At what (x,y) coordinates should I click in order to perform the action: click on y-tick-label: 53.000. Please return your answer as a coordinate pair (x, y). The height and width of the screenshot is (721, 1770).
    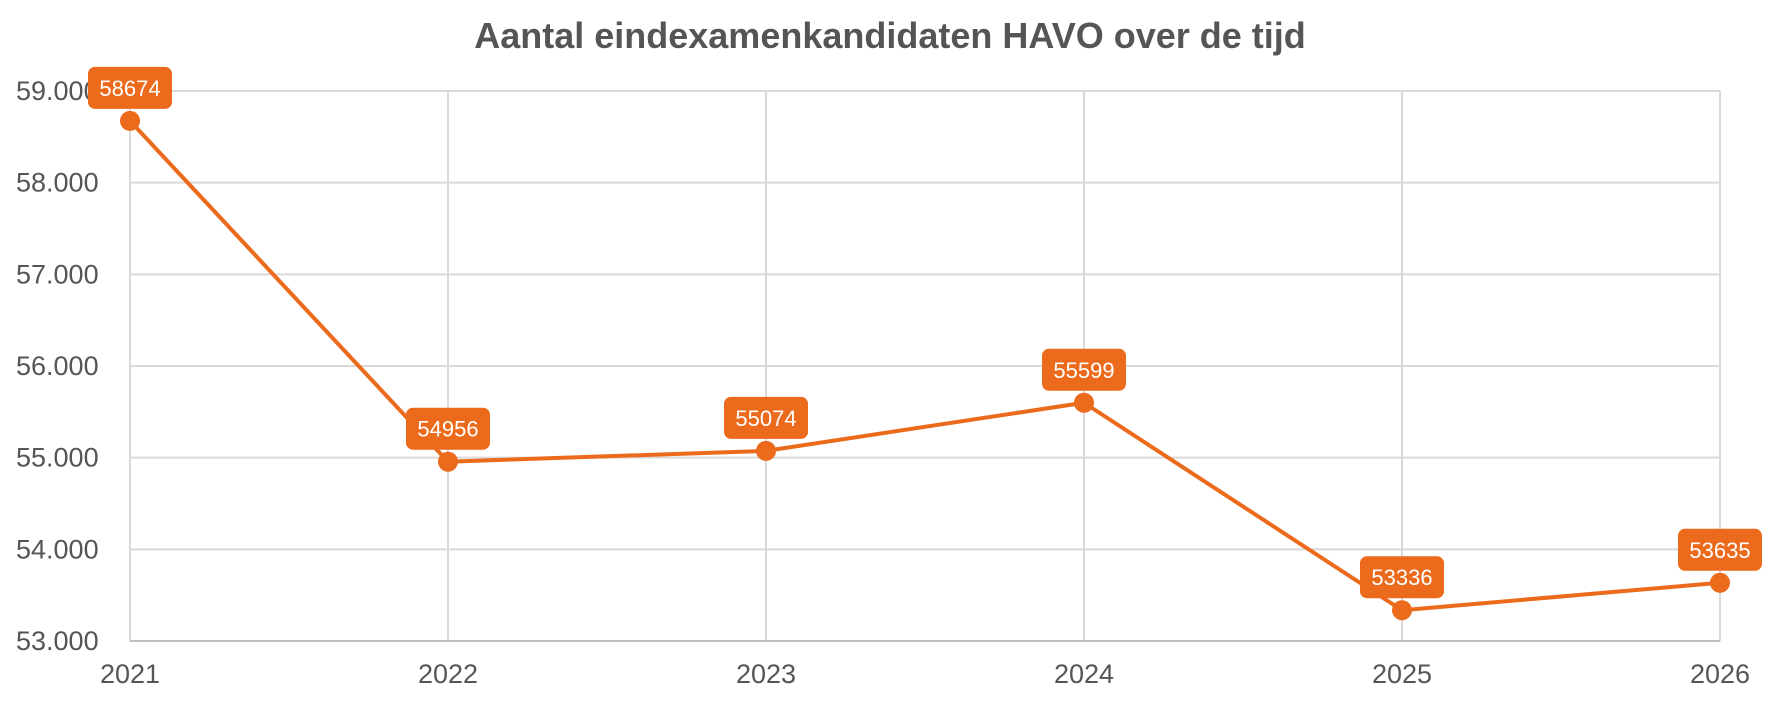
    Looking at the image, I should click on (57, 641).